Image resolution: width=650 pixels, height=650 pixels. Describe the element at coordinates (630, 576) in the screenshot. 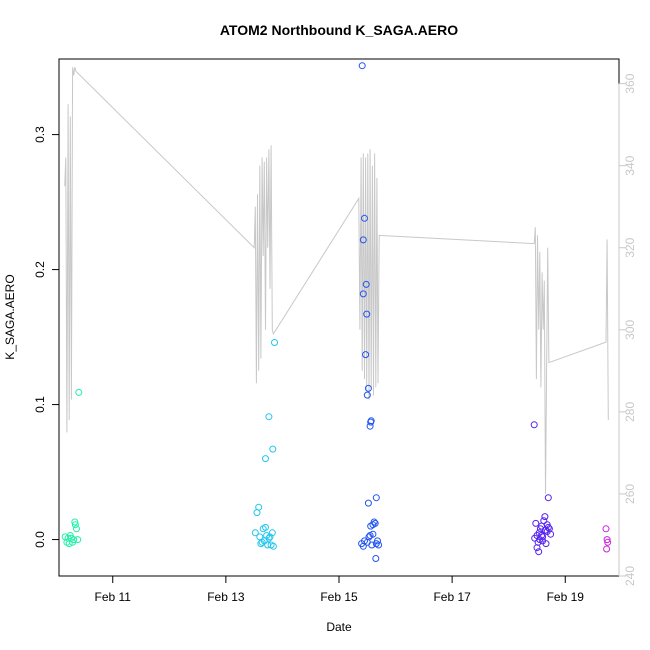

I see `y2-tick-label: 240` at that location.